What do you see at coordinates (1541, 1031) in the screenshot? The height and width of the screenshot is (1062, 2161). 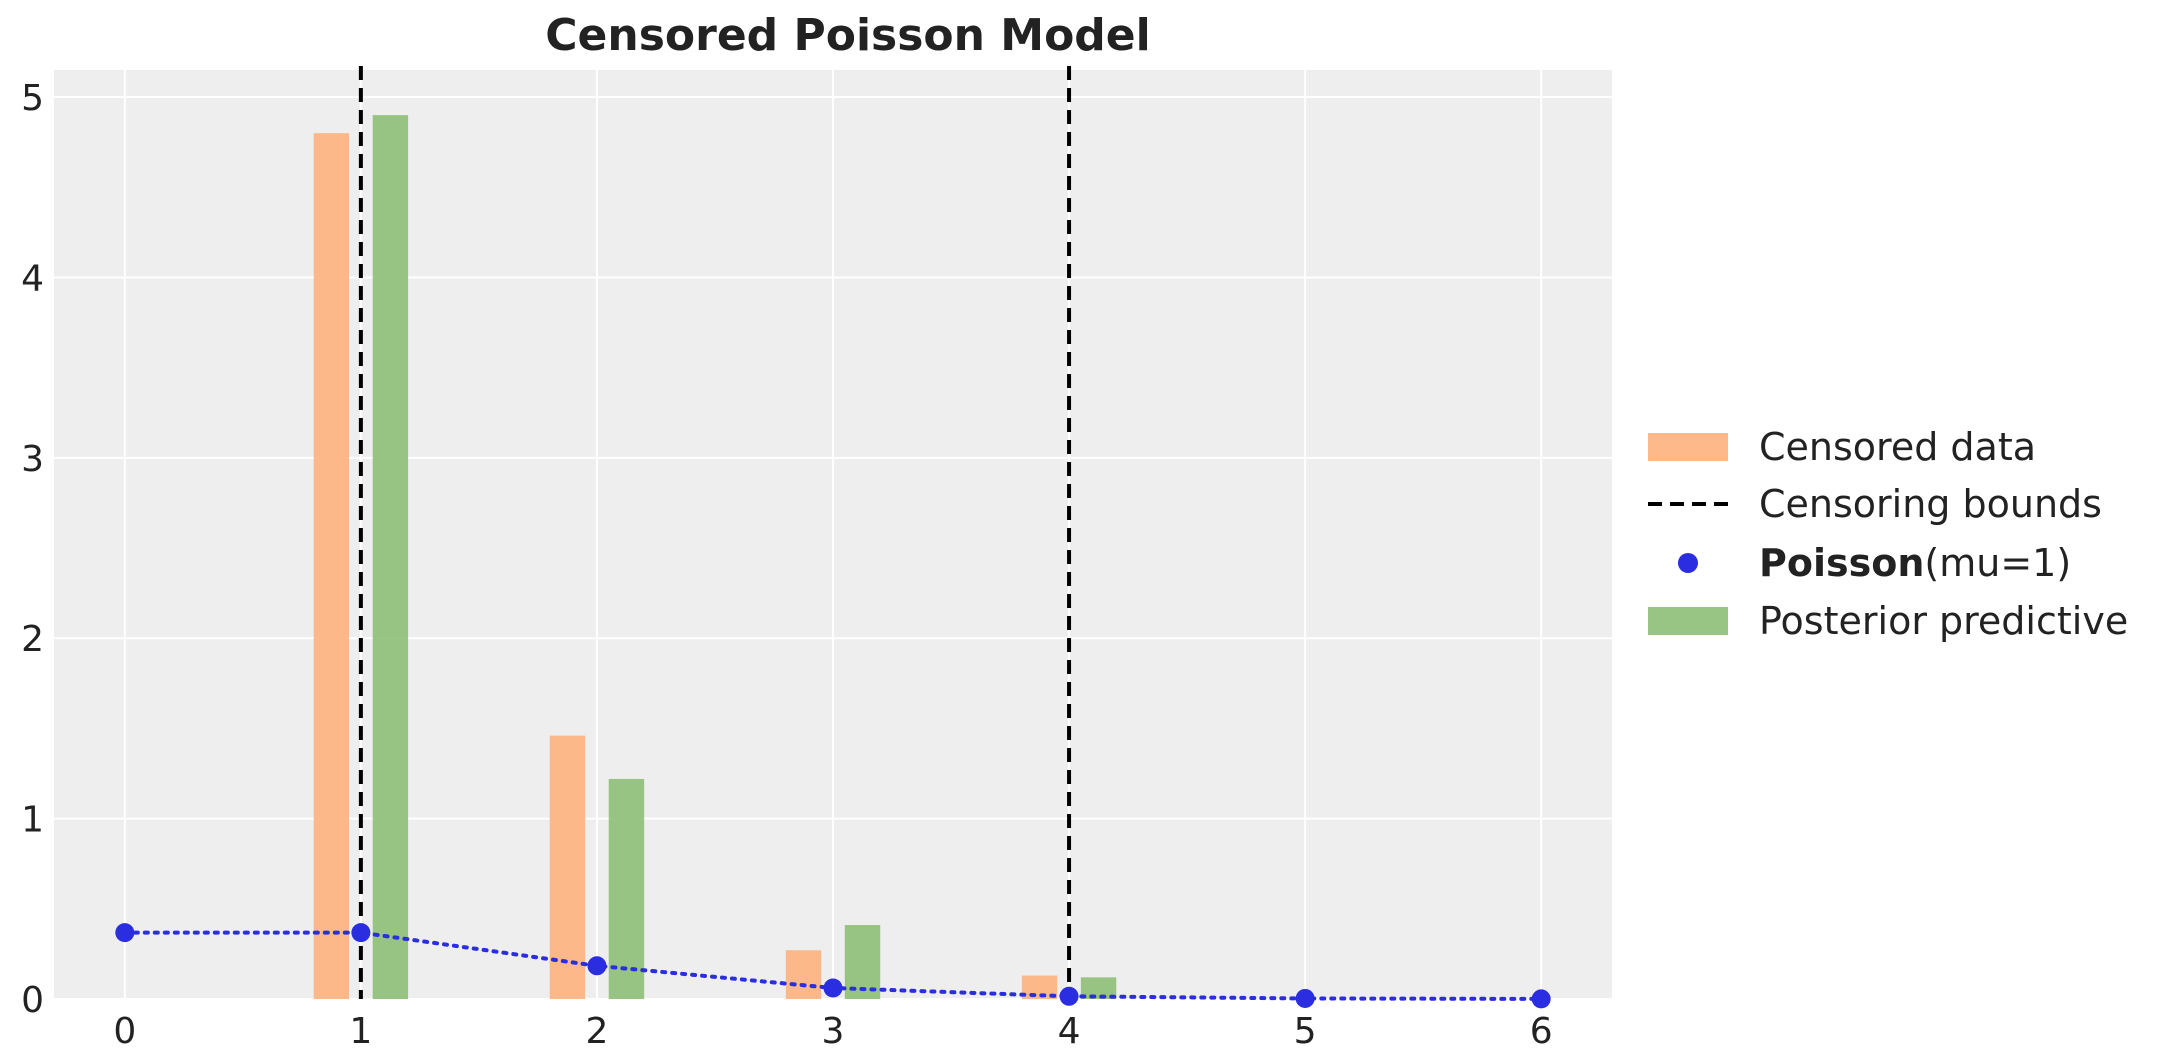 I see `x-tick-label: 6` at bounding box center [1541, 1031].